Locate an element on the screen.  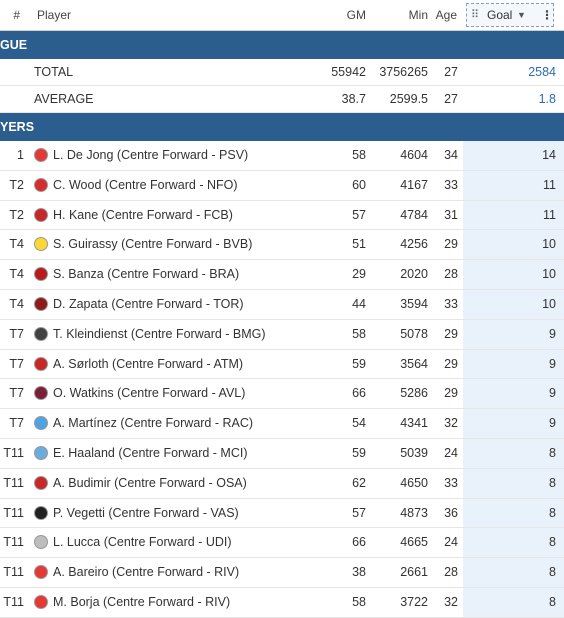
player-name-link: E. Haaland (Centre Forward - MCI) is located at coordinates (150, 452).